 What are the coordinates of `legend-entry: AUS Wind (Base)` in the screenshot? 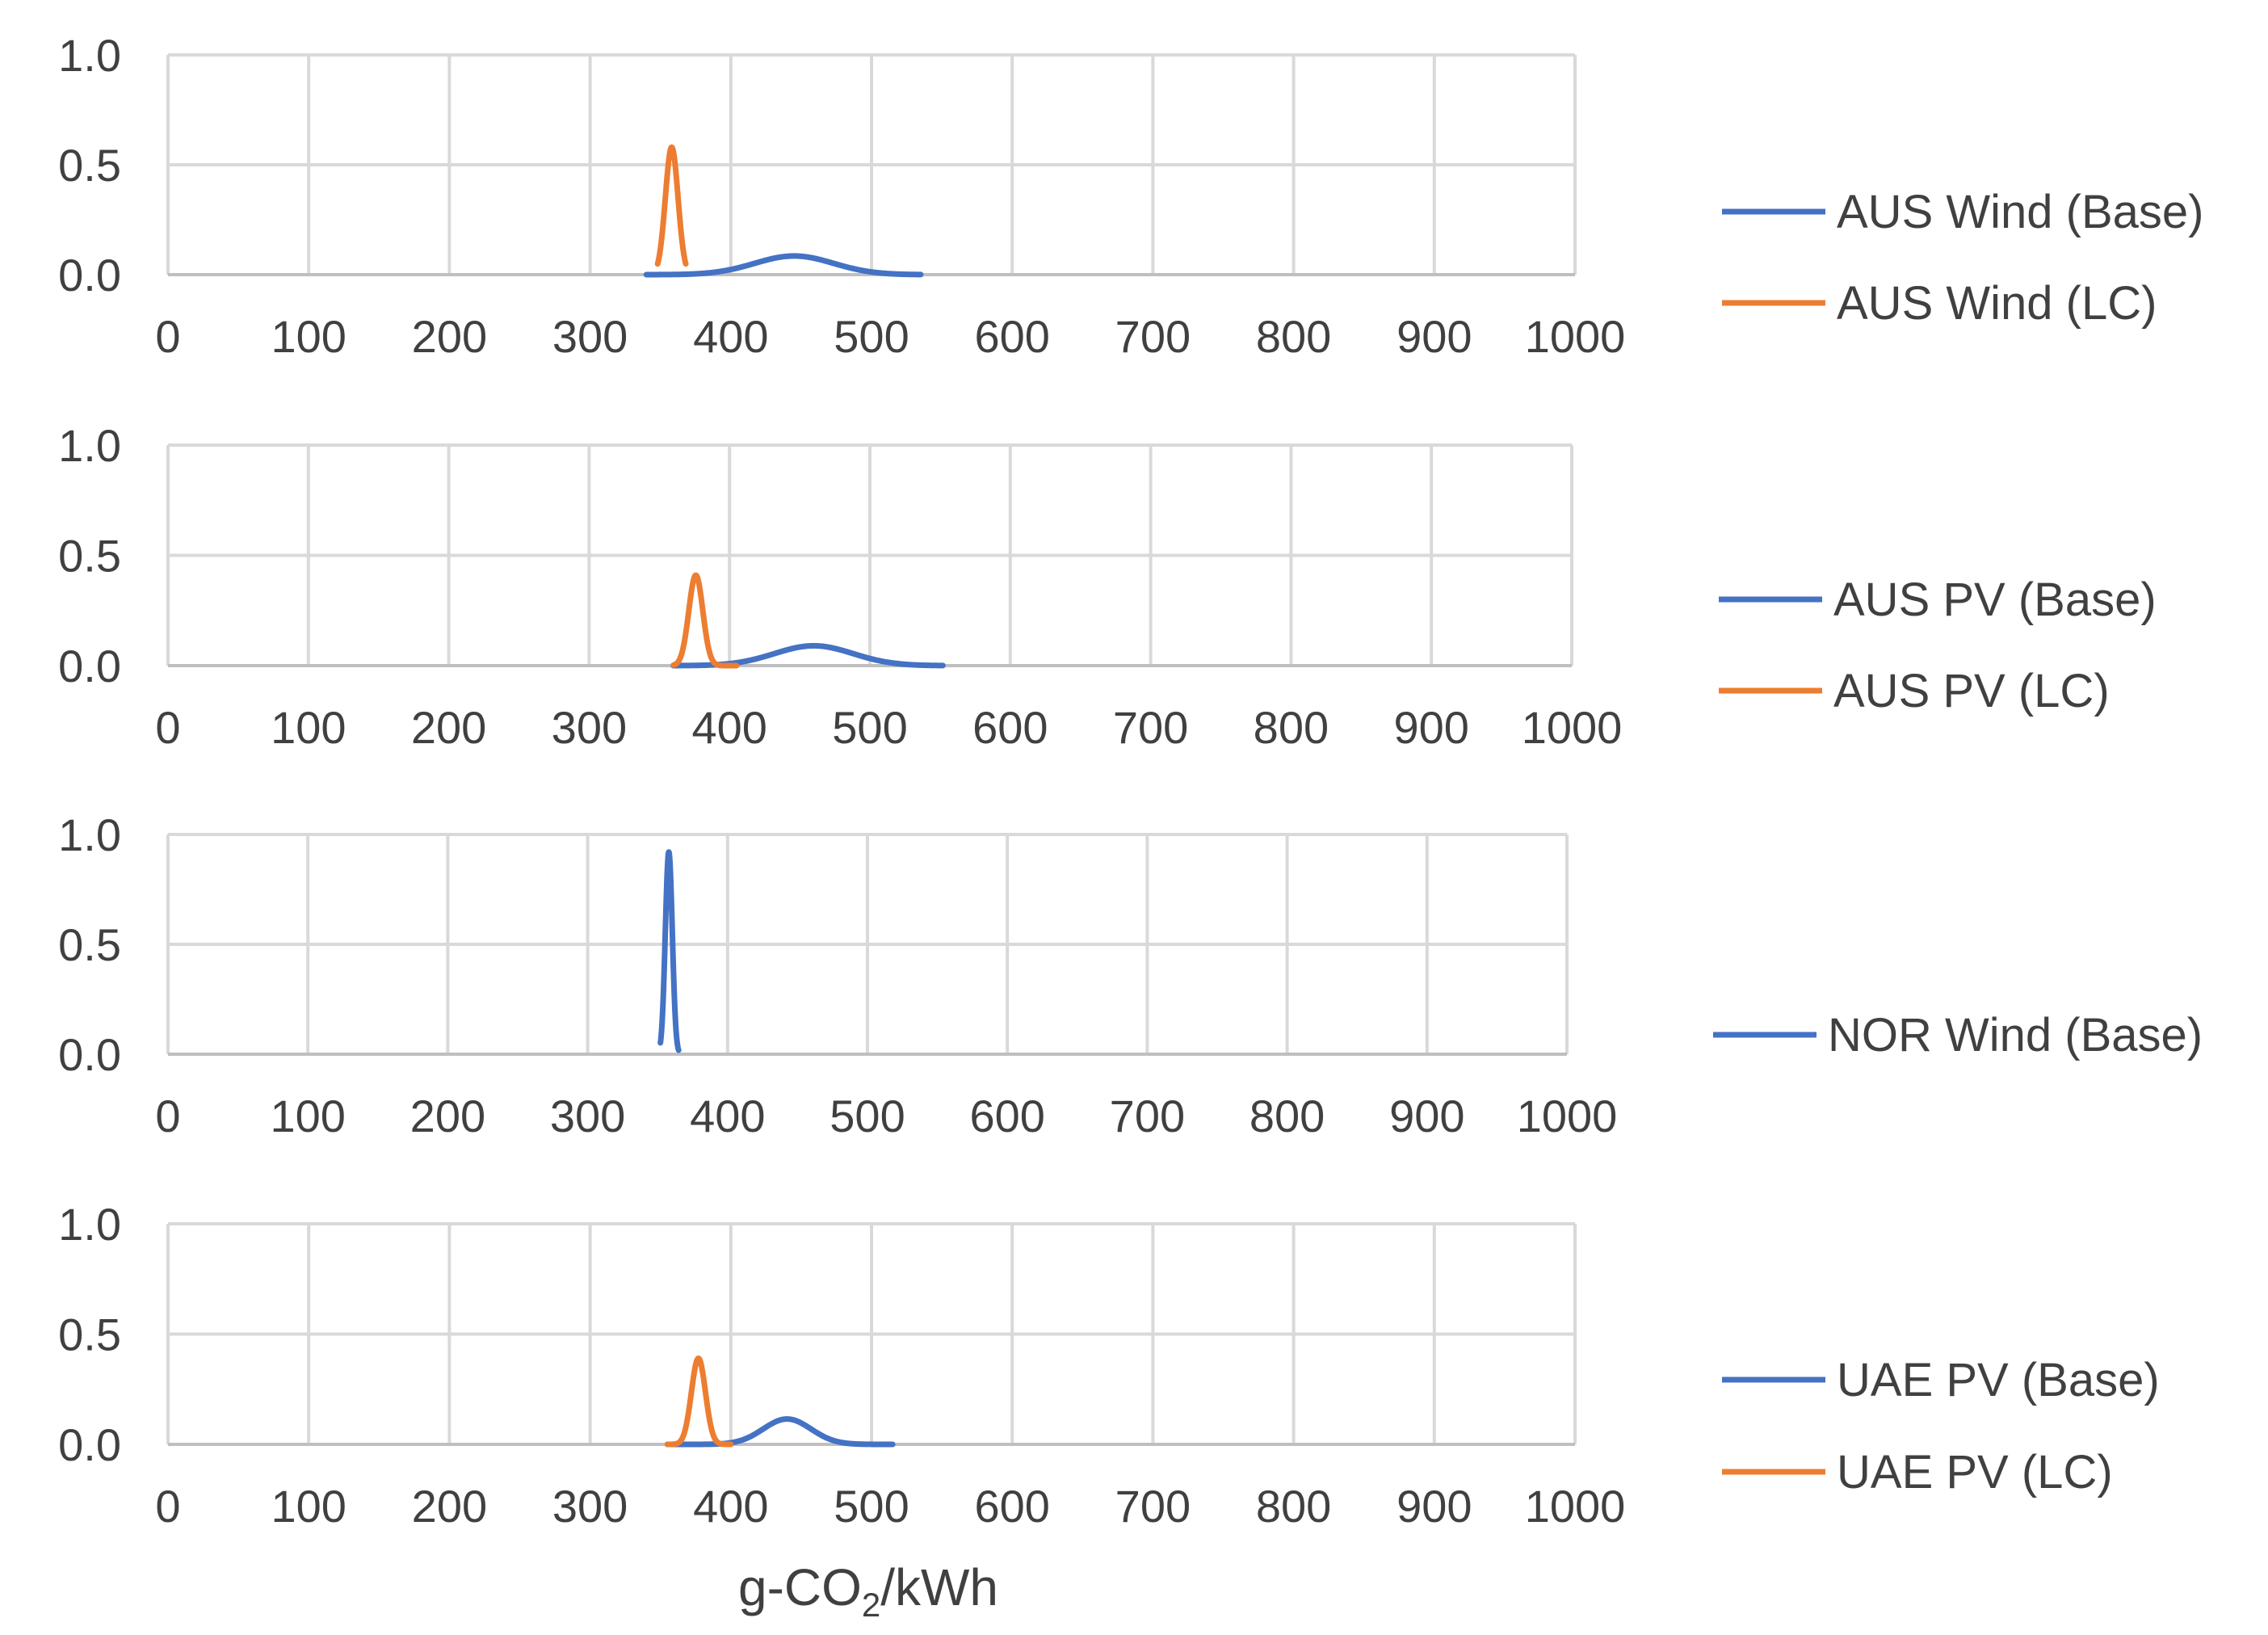 It's located at (1963, 212).